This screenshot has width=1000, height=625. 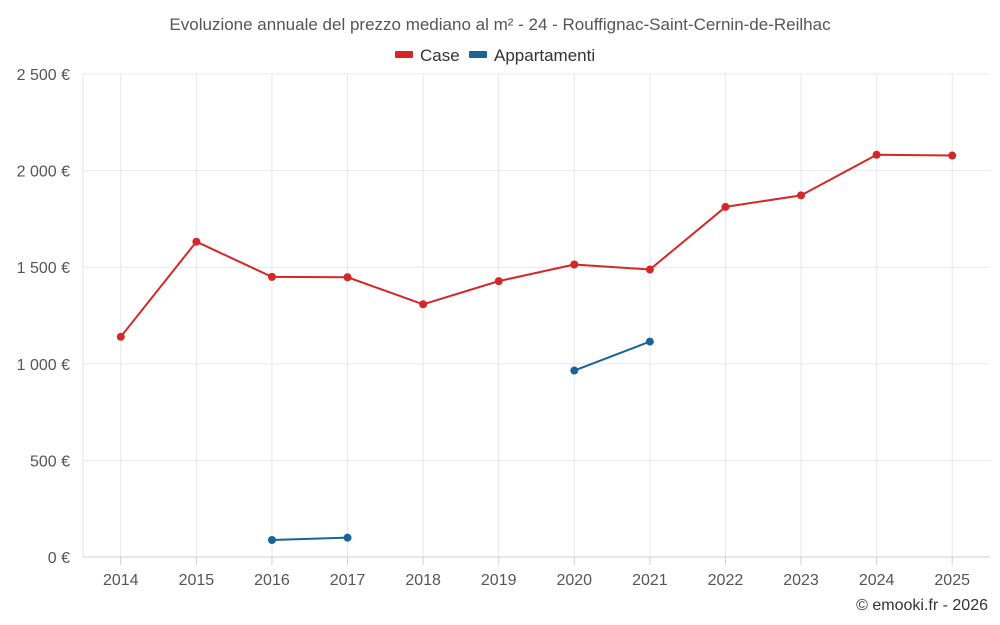 What do you see at coordinates (478, 54) in the screenshot?
I see `legend-swatch-appartamenti` at bounding box center [478, 54].